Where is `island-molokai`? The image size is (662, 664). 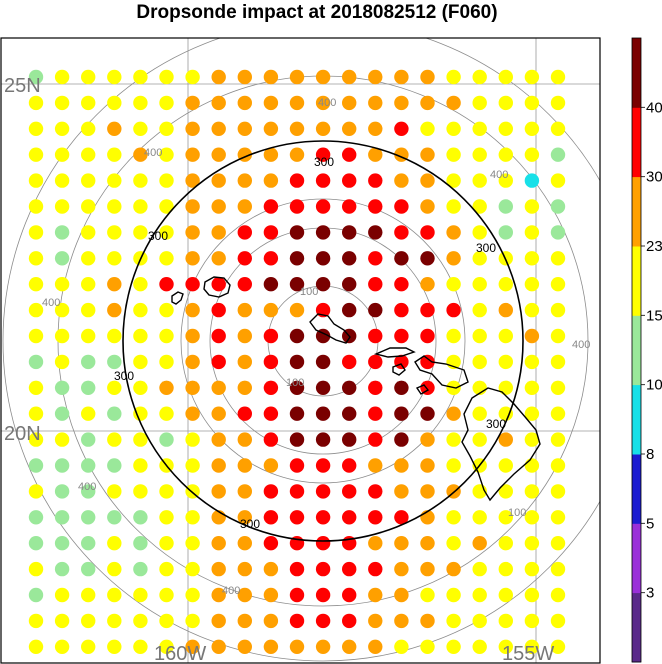 island-molokai is located at coordinates (394, 352).